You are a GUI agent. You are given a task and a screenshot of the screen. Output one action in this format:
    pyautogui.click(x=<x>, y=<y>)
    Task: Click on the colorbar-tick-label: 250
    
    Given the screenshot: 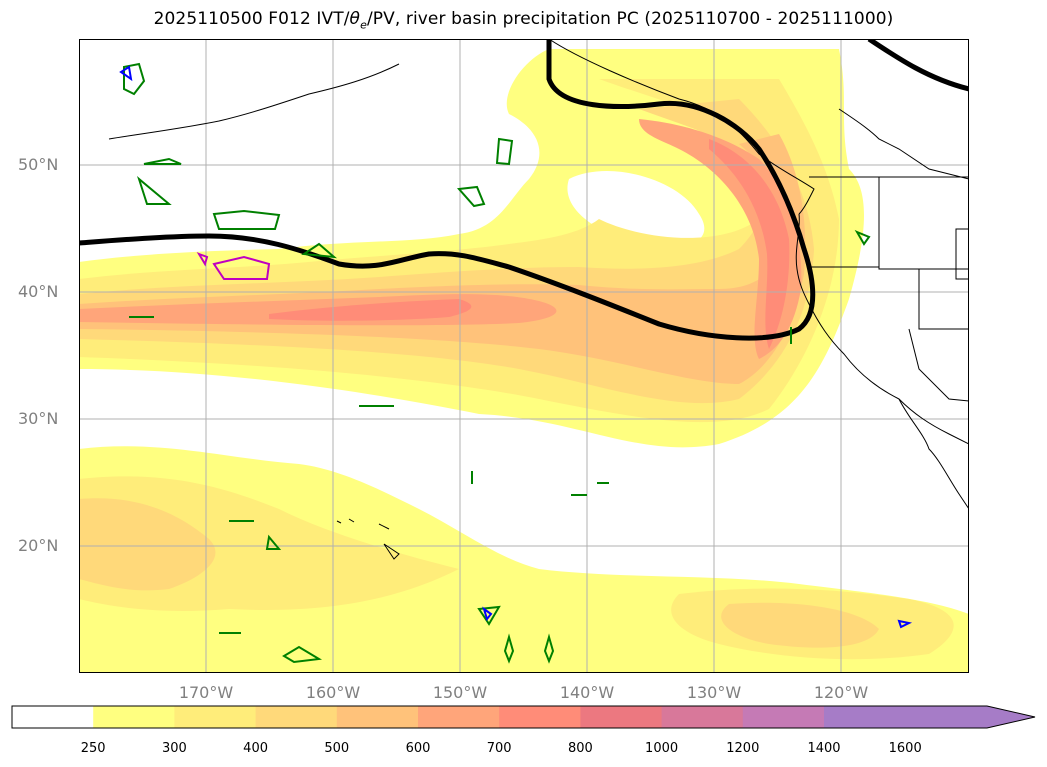 What is the action you would take?
    pyautogui.click(x=93, y=748)
    